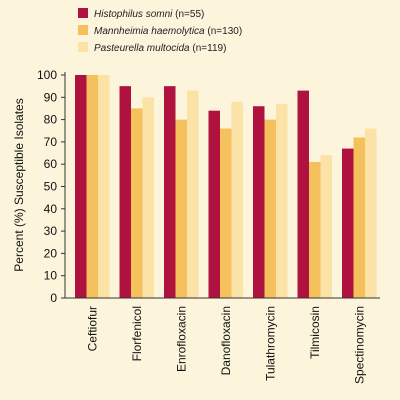  Describe the element at coordinates (51, 253) in the screenshot. I see `y-tick-label-2: 20` at that location.